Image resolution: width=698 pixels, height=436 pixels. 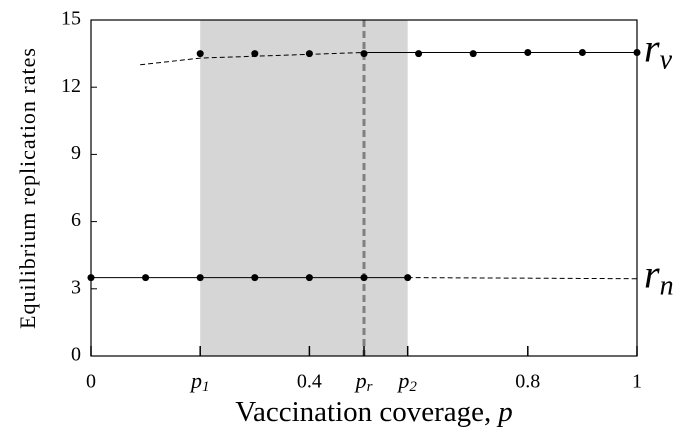 What do you see at coordinates (27, 188) in the screenshot?
I see `y-axis-label: Equilibrium replication rates` at bounding box center [27, 188].